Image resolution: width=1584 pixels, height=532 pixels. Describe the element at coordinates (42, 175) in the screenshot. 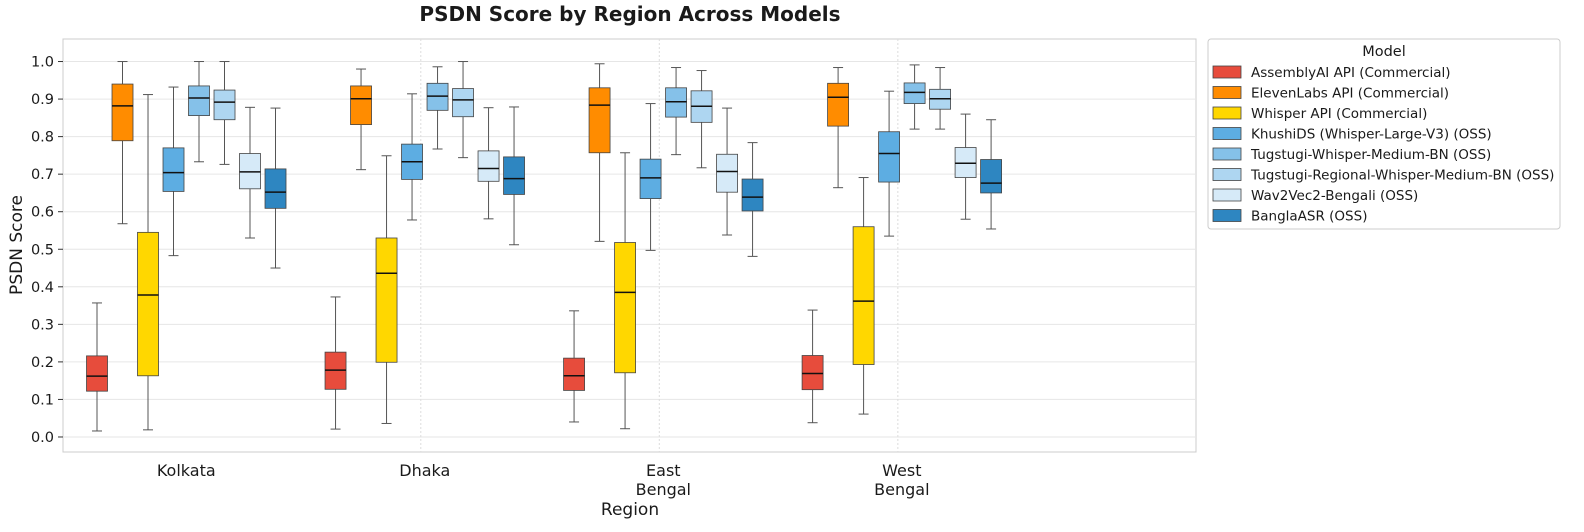

I see `y-tick-label: 0.7` at that location.